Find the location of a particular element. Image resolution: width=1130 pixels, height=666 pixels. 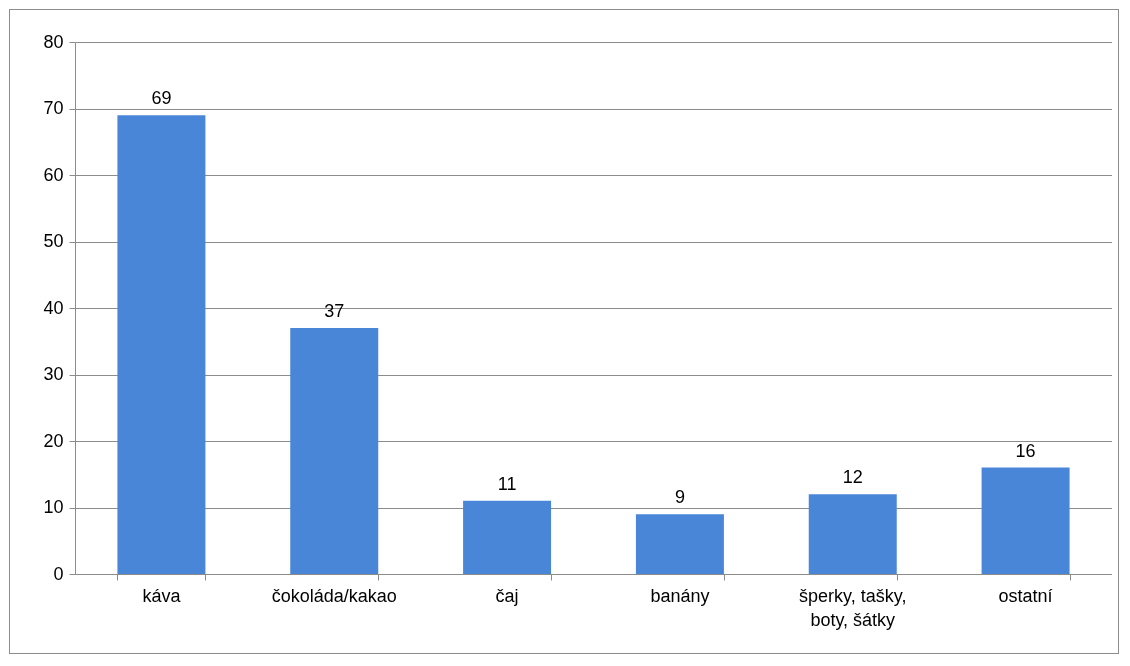

data-label: 12 is located at coordinates (852, 477).